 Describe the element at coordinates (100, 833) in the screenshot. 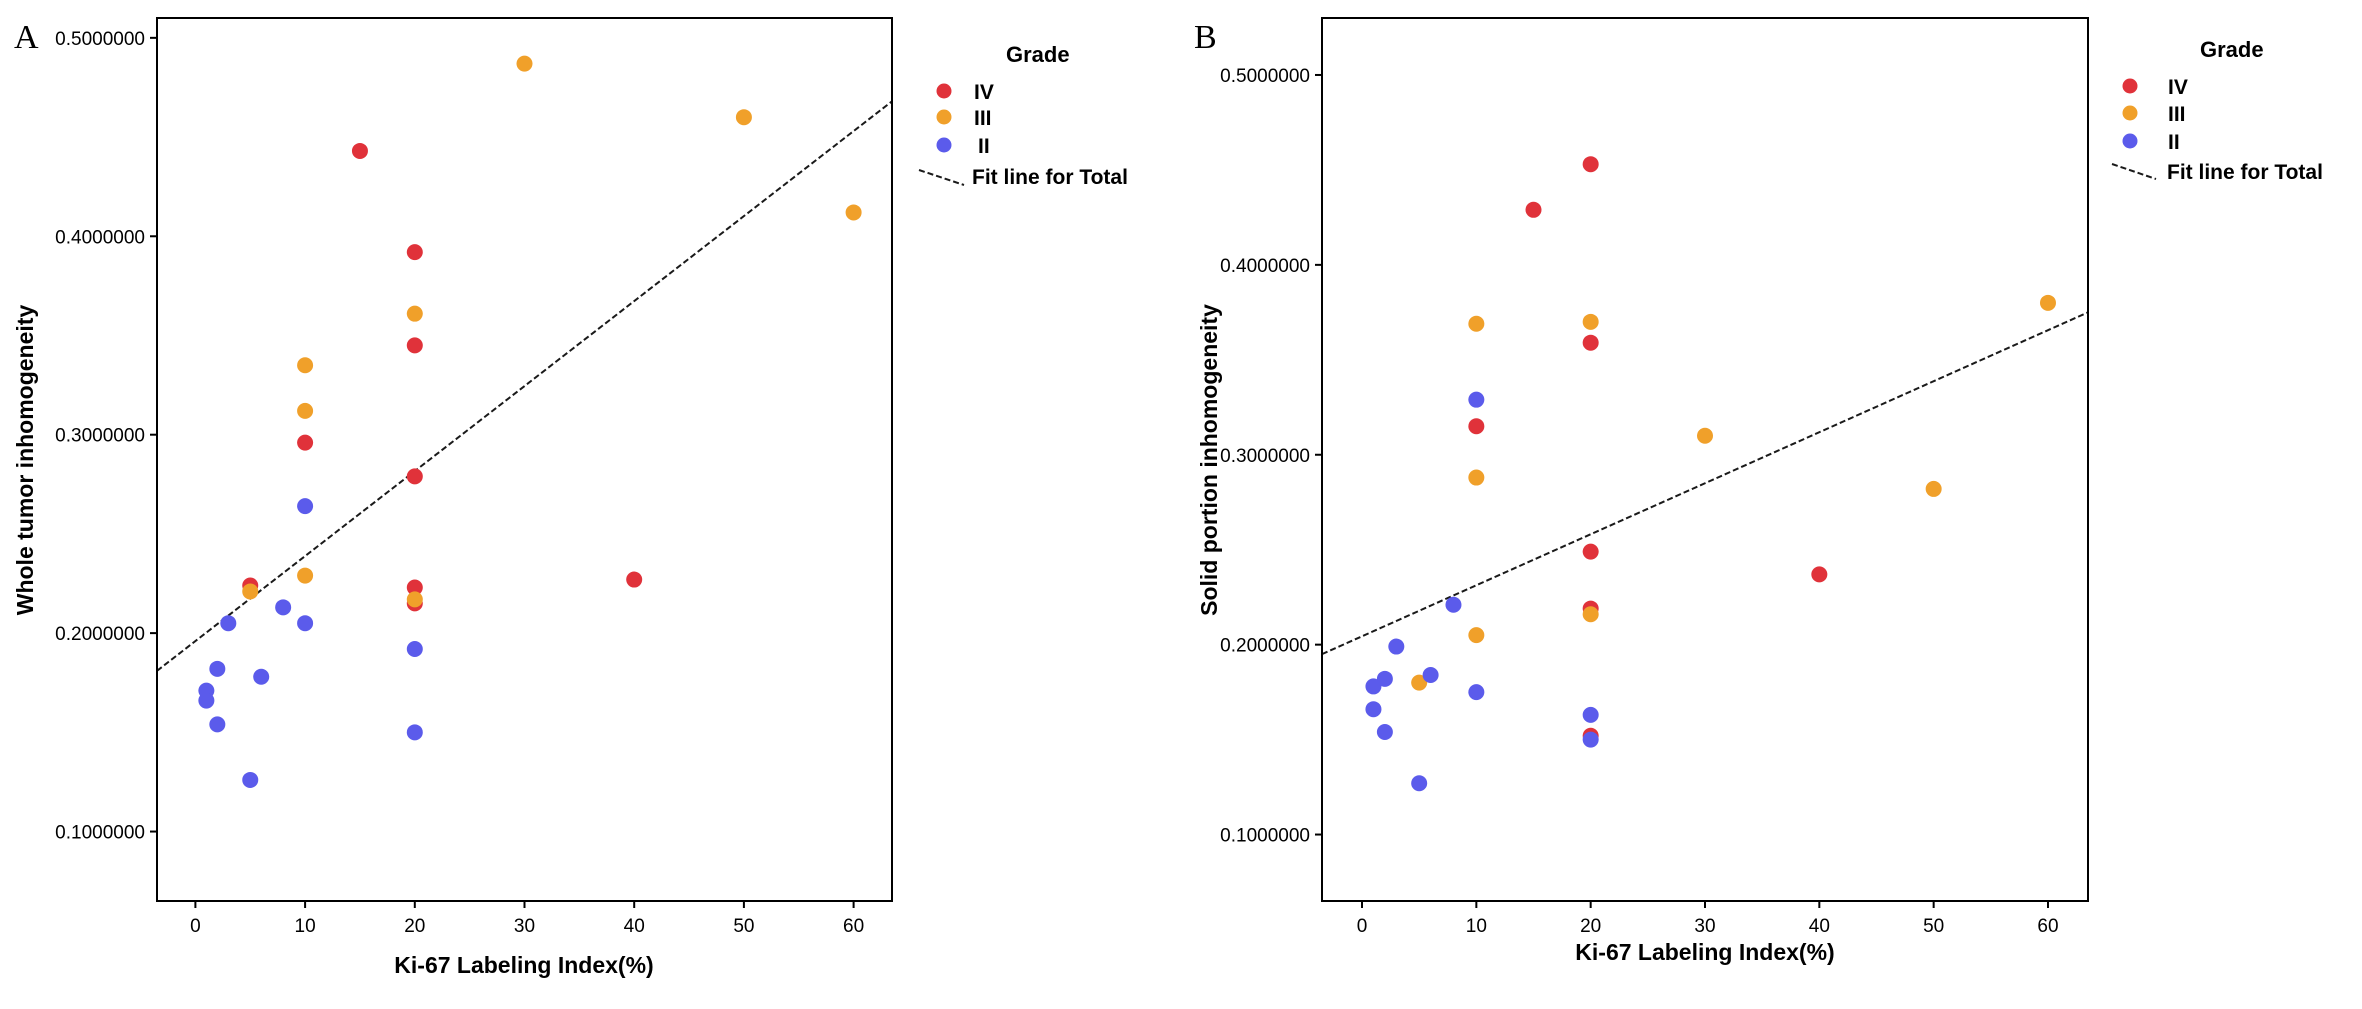

I see `panel-a-y-tick-label: 0.1000000` at that location.